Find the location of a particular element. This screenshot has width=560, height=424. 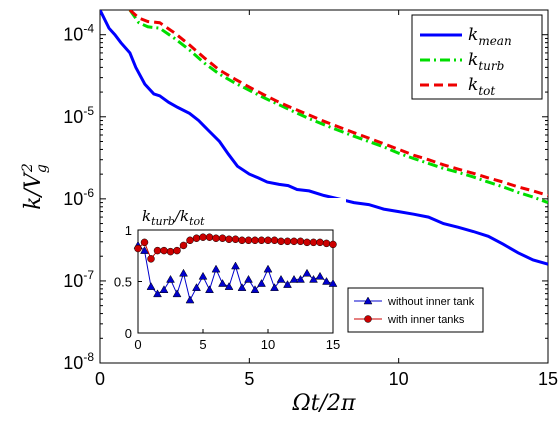

inset-y-tick-label: 0 is located at coordinates (128, 333).